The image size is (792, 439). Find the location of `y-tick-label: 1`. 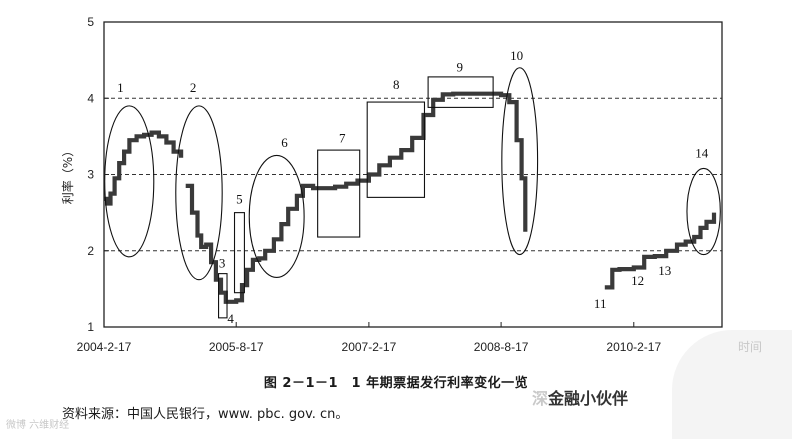

y-tick-label: 1 is located at coordinates (90, 327).